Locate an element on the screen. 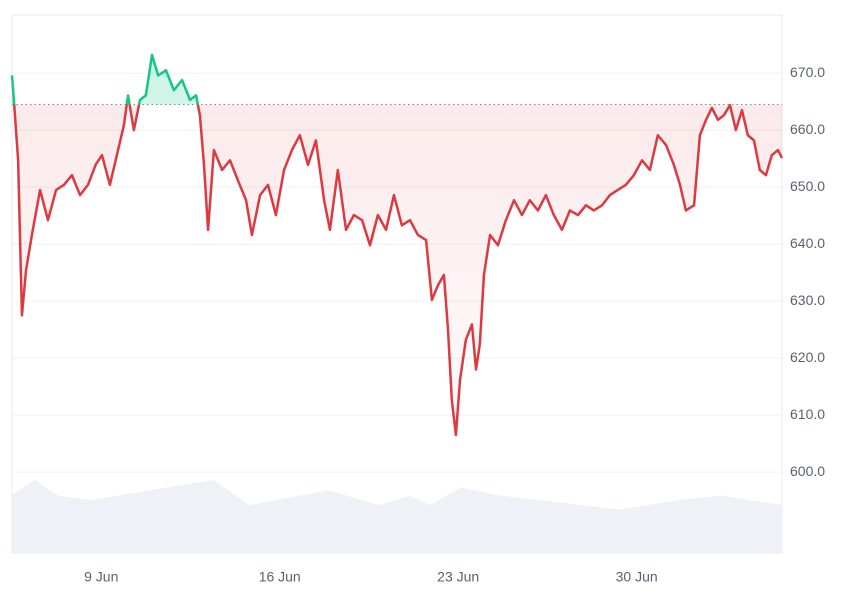 This screenshot has width=859, height=599. y-tick-label: 620.0 is located at coordinates (807, 357).